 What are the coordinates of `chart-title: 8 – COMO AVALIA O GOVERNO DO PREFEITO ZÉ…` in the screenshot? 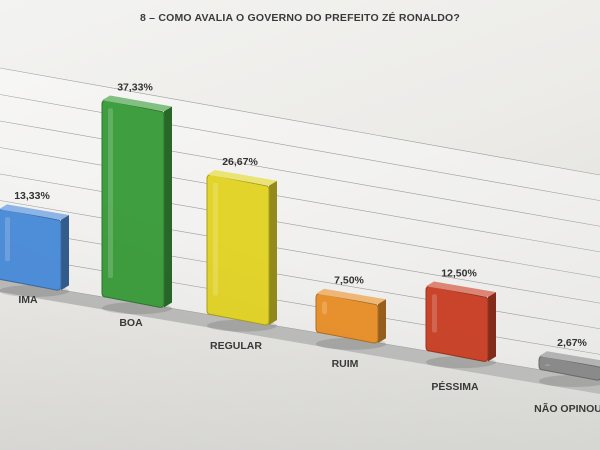 It's located at (300, 18).